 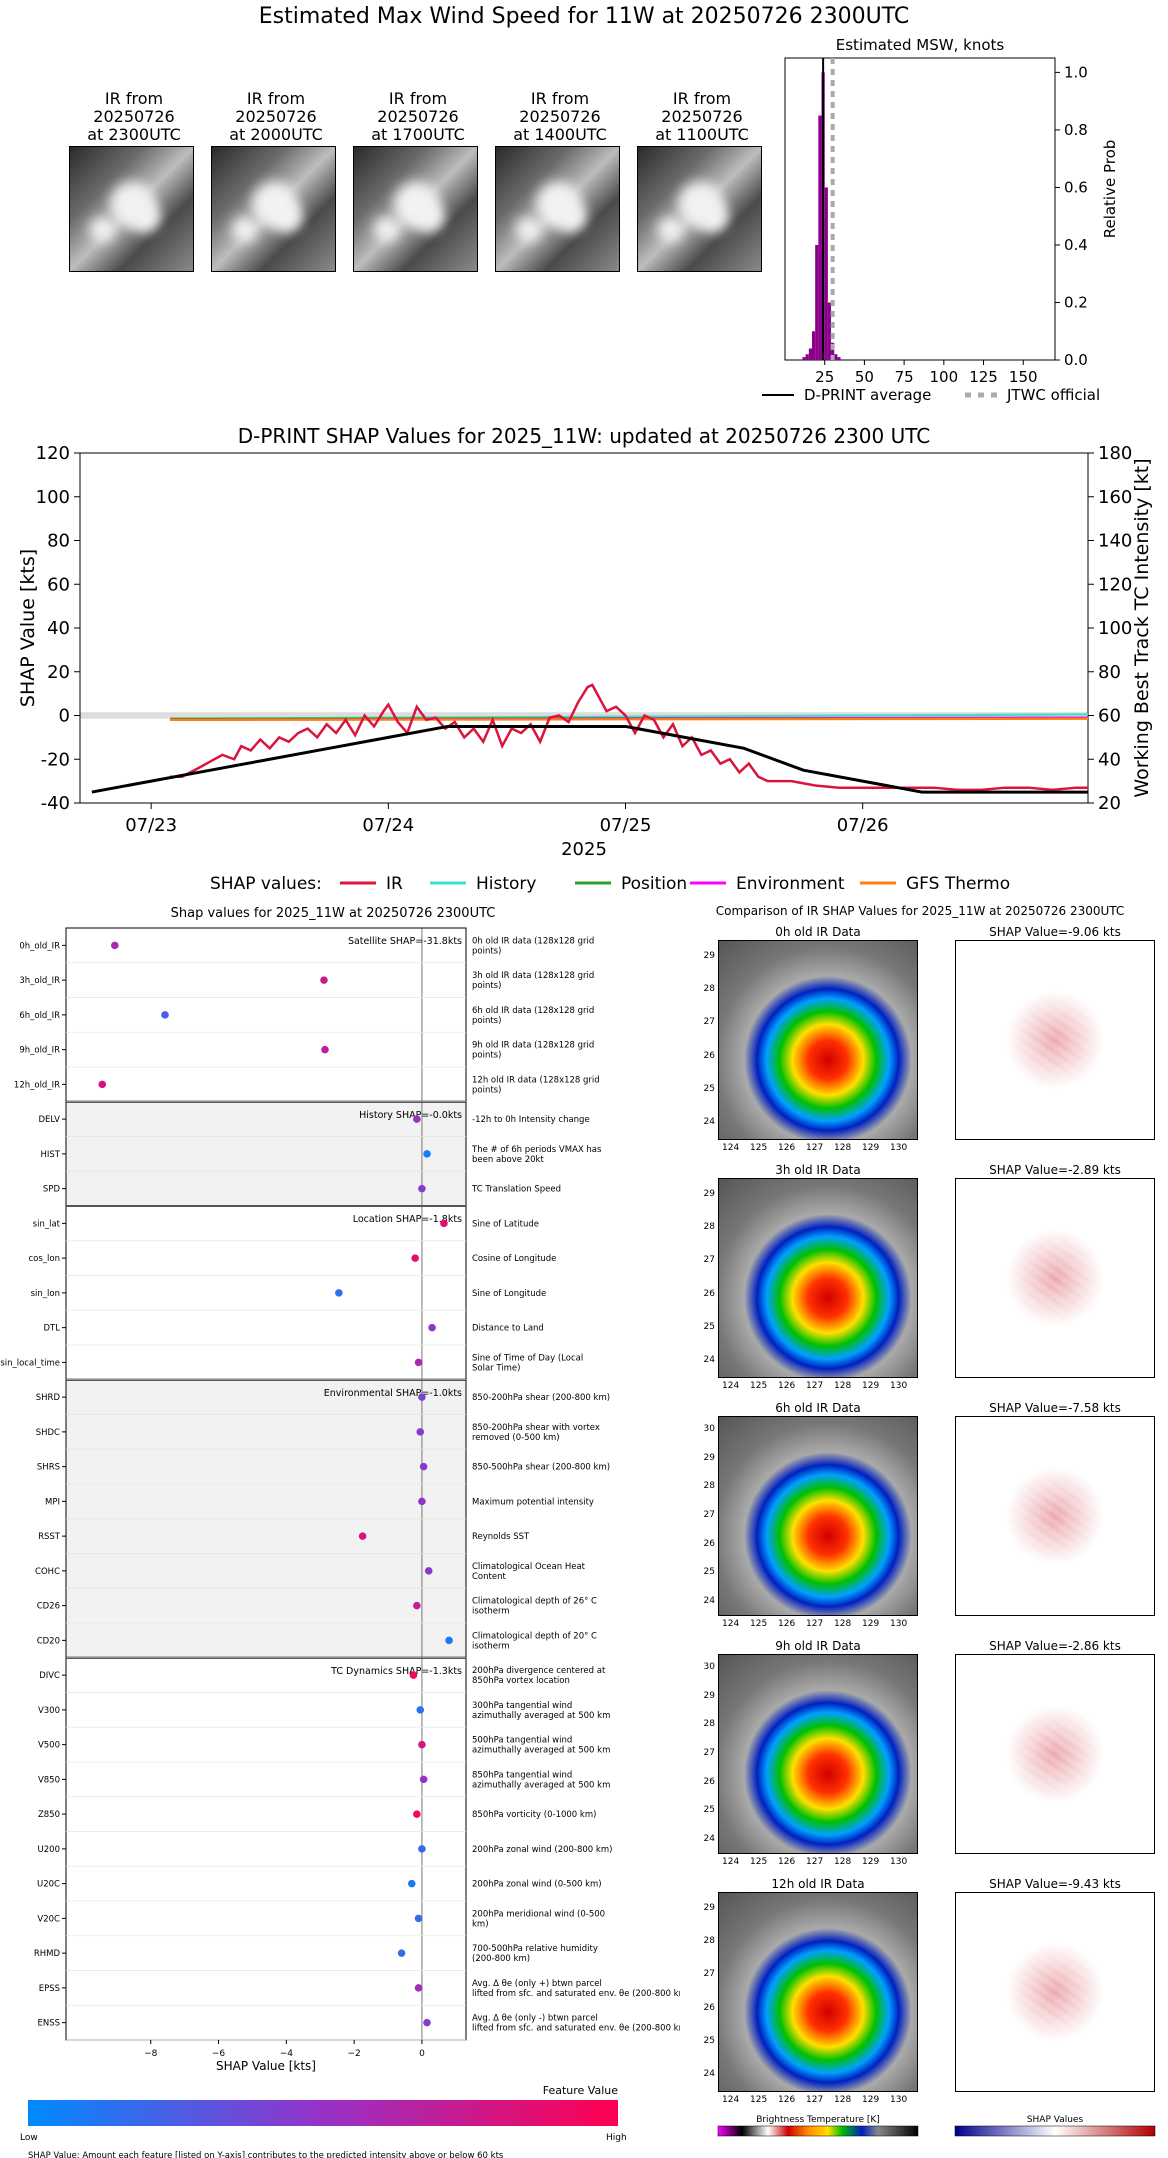 What do you see at coordinates (48, 1468) in the screenshot?
I see `feature-name: SHRS` at bounding box center [48, 1468].